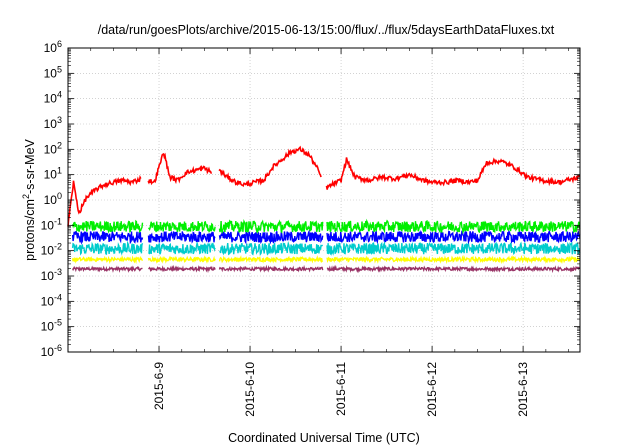 Image resolution: width=640 pixels, height=448 pixels. What do you see at coordinates (51, 326) in the screenshot?
I see `y-tick-label: 10⁻⁵` at bounding box center [51, 326].